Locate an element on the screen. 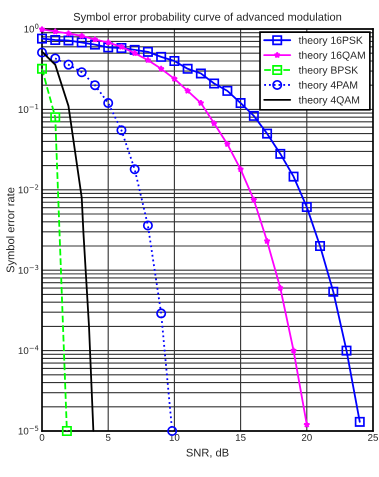 The height and width of the screenshot is (477, 379). y-tick-label: 10$^{−5}$ is located at coordinates (28, 430).